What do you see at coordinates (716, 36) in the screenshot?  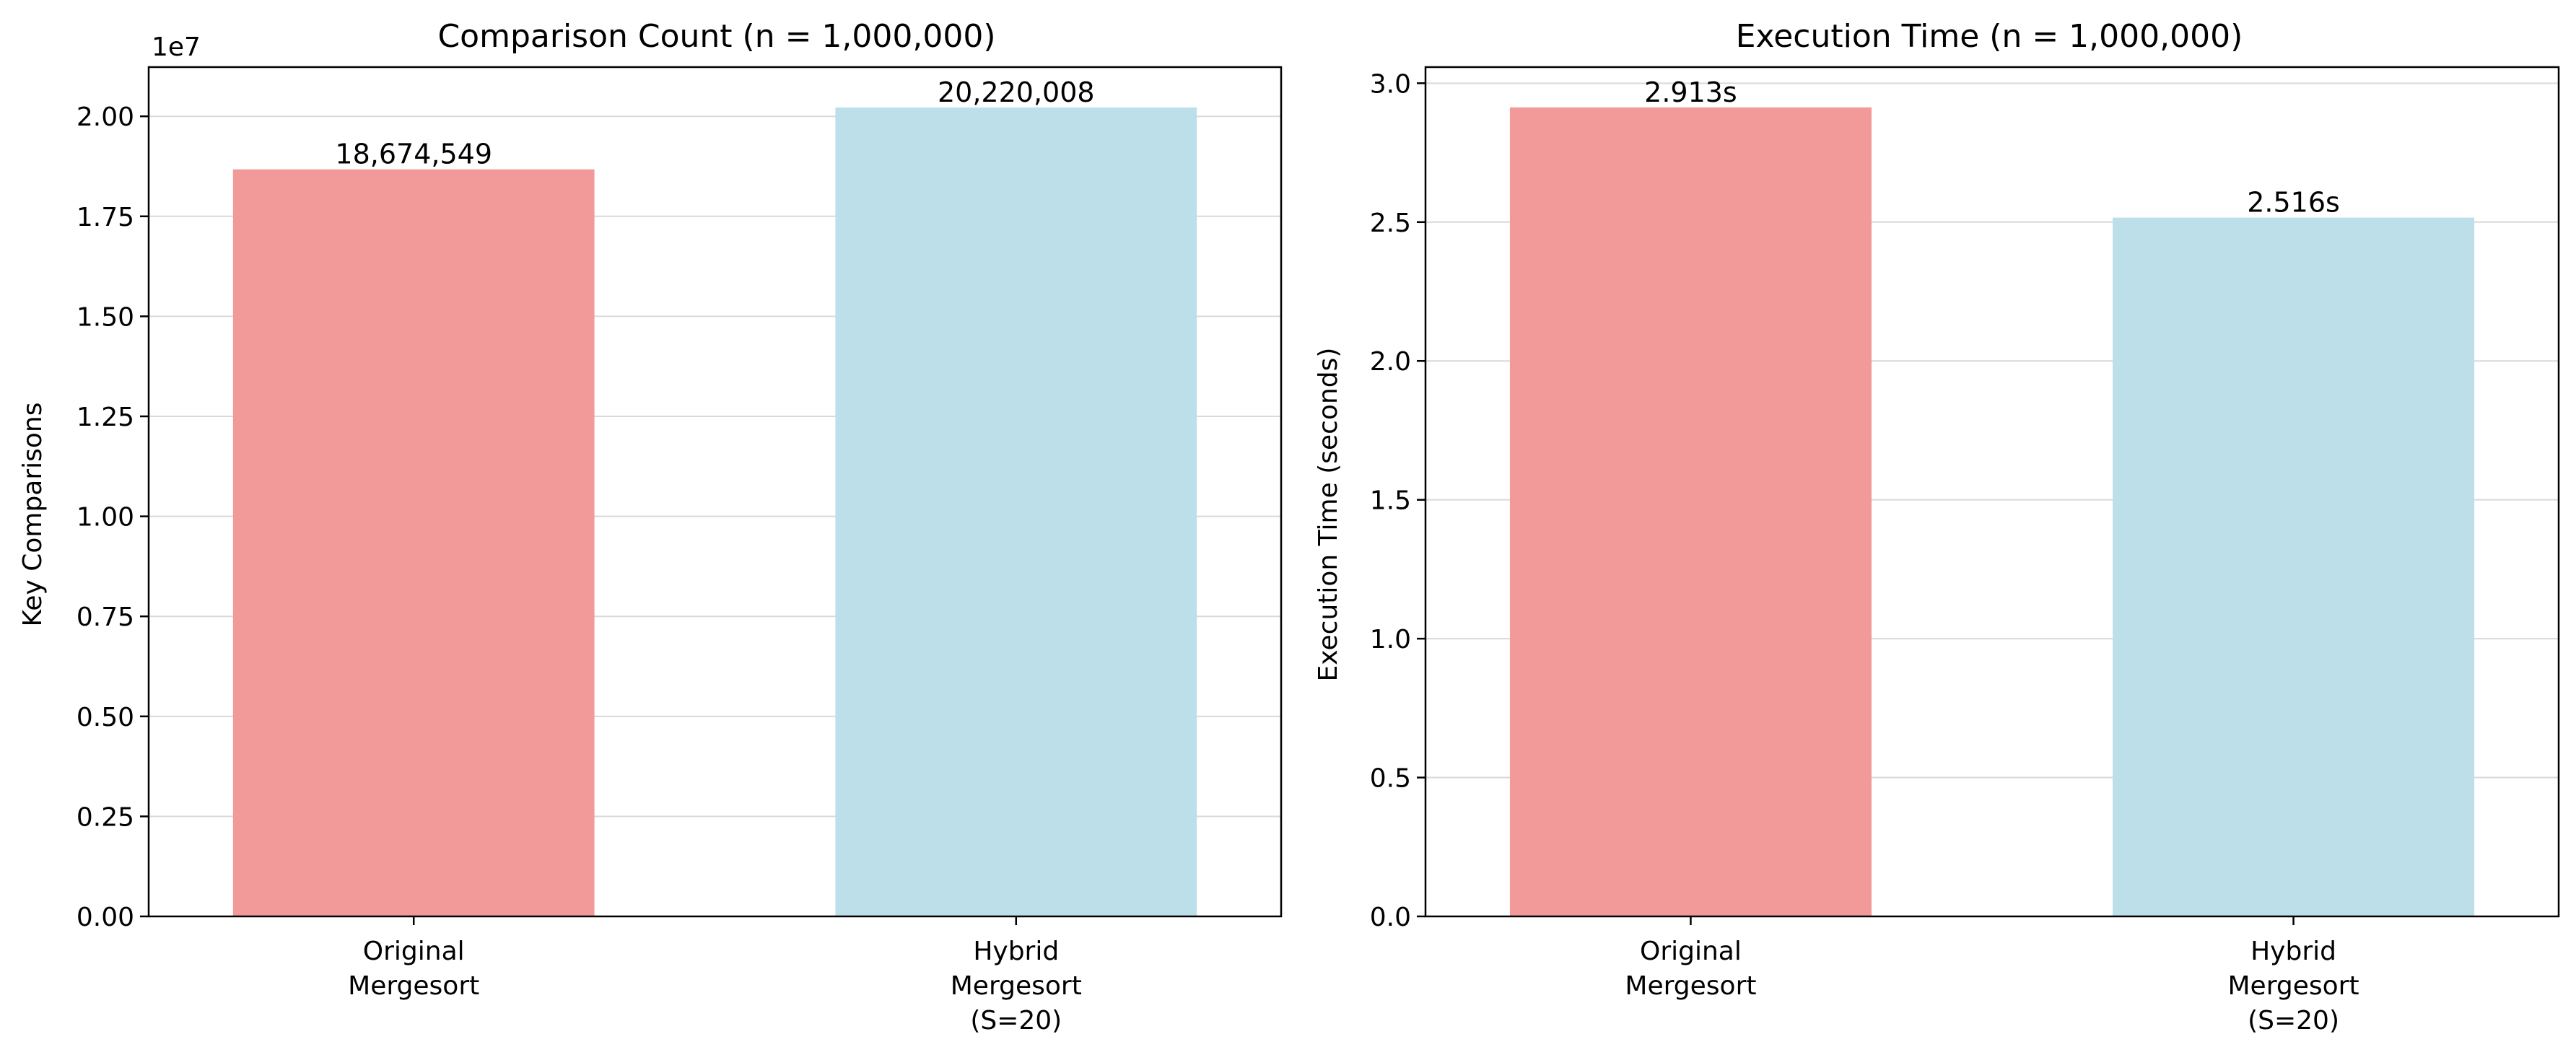 I see `chart-title: Comparison Count (n = 1,000,000)` at bounding box center [716, 36].